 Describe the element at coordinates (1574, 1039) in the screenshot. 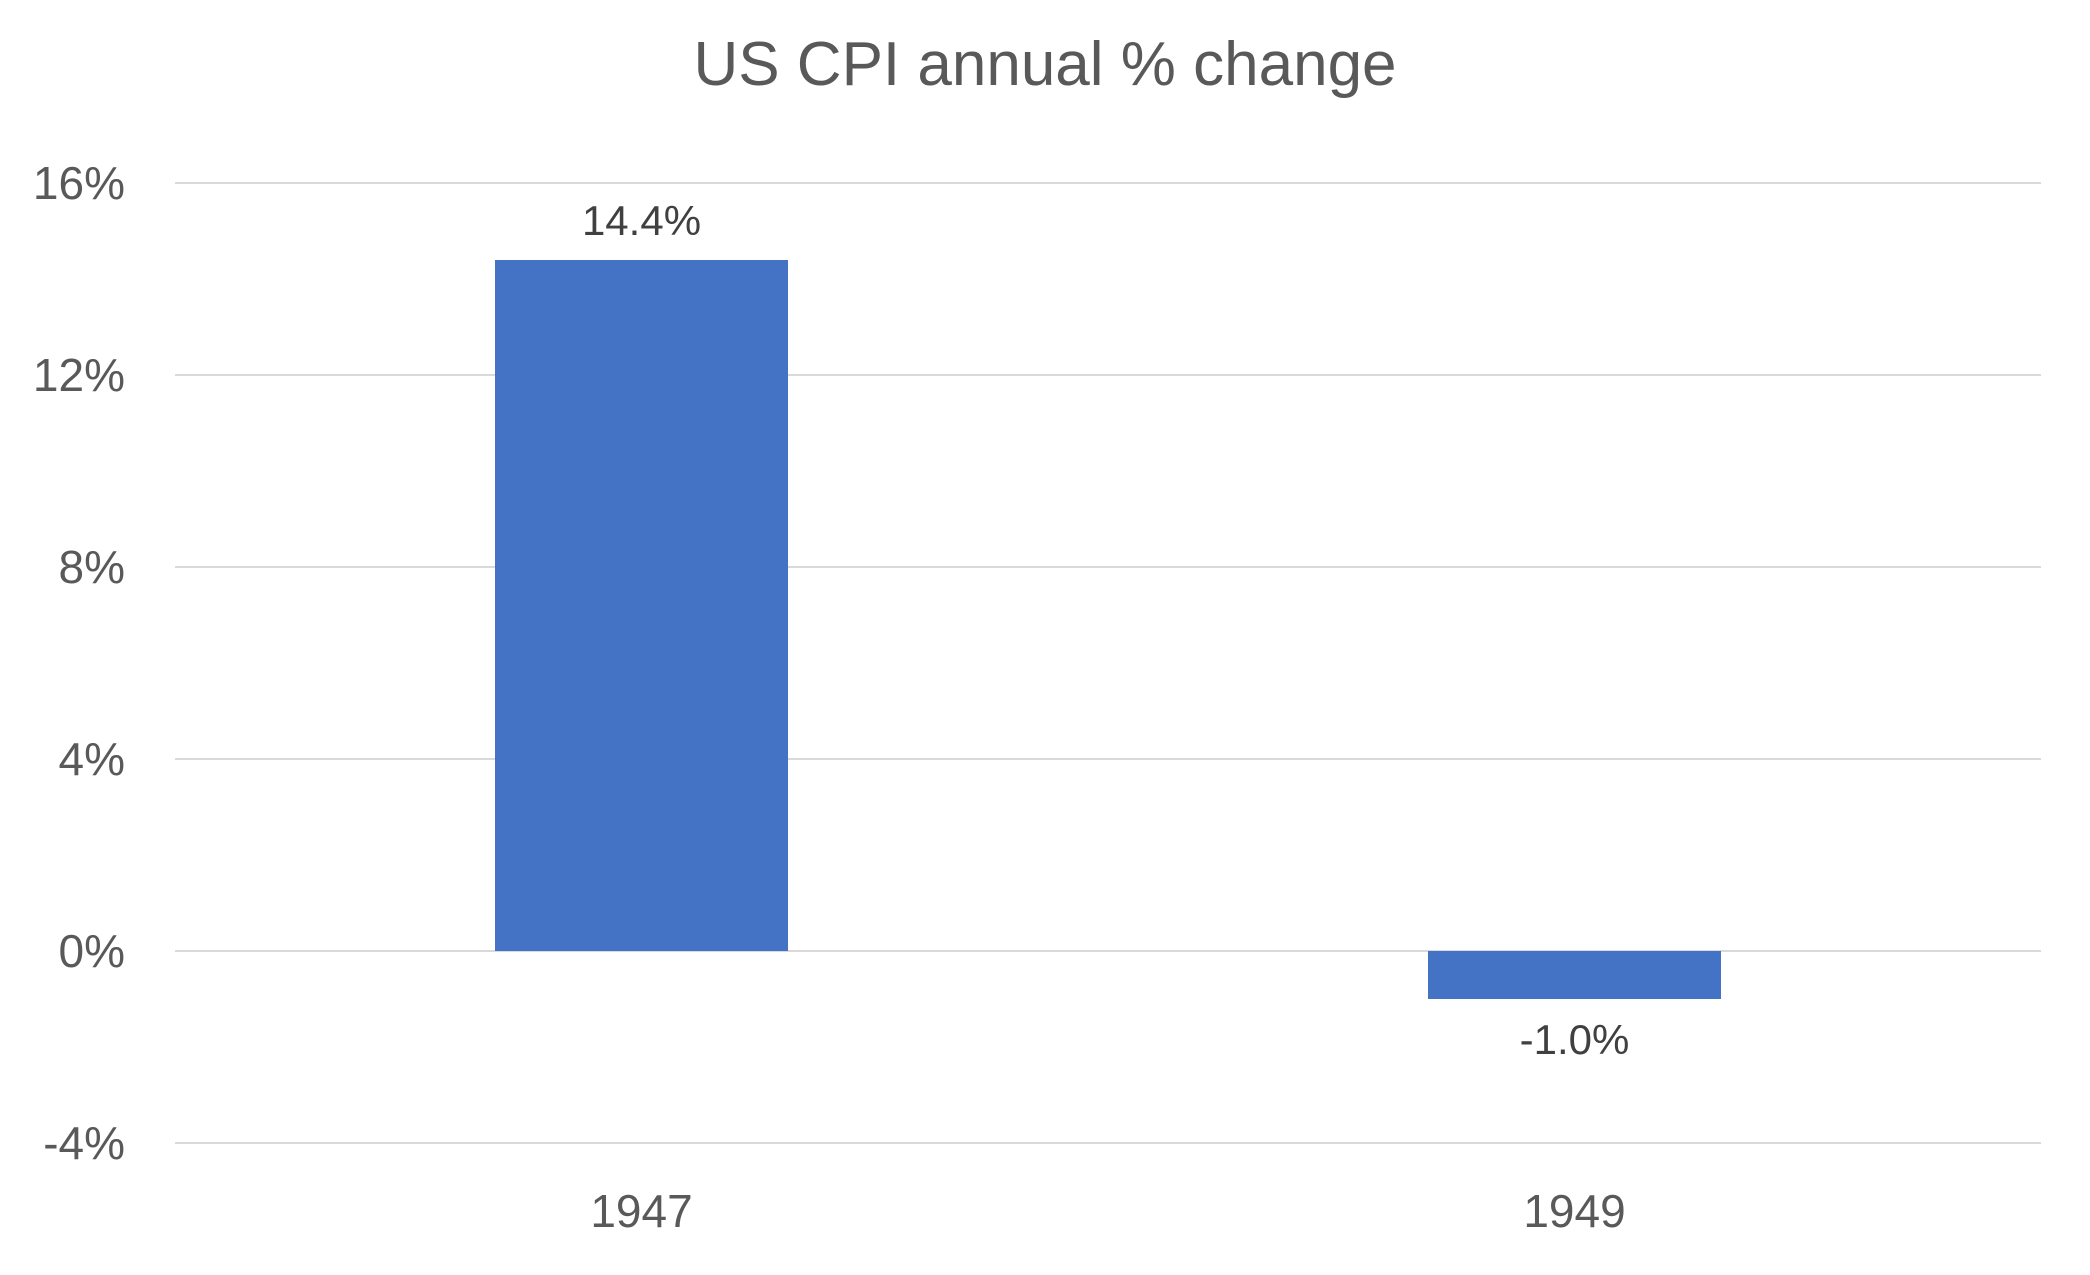

I see `data-label-1949: -1.0%` at that location.